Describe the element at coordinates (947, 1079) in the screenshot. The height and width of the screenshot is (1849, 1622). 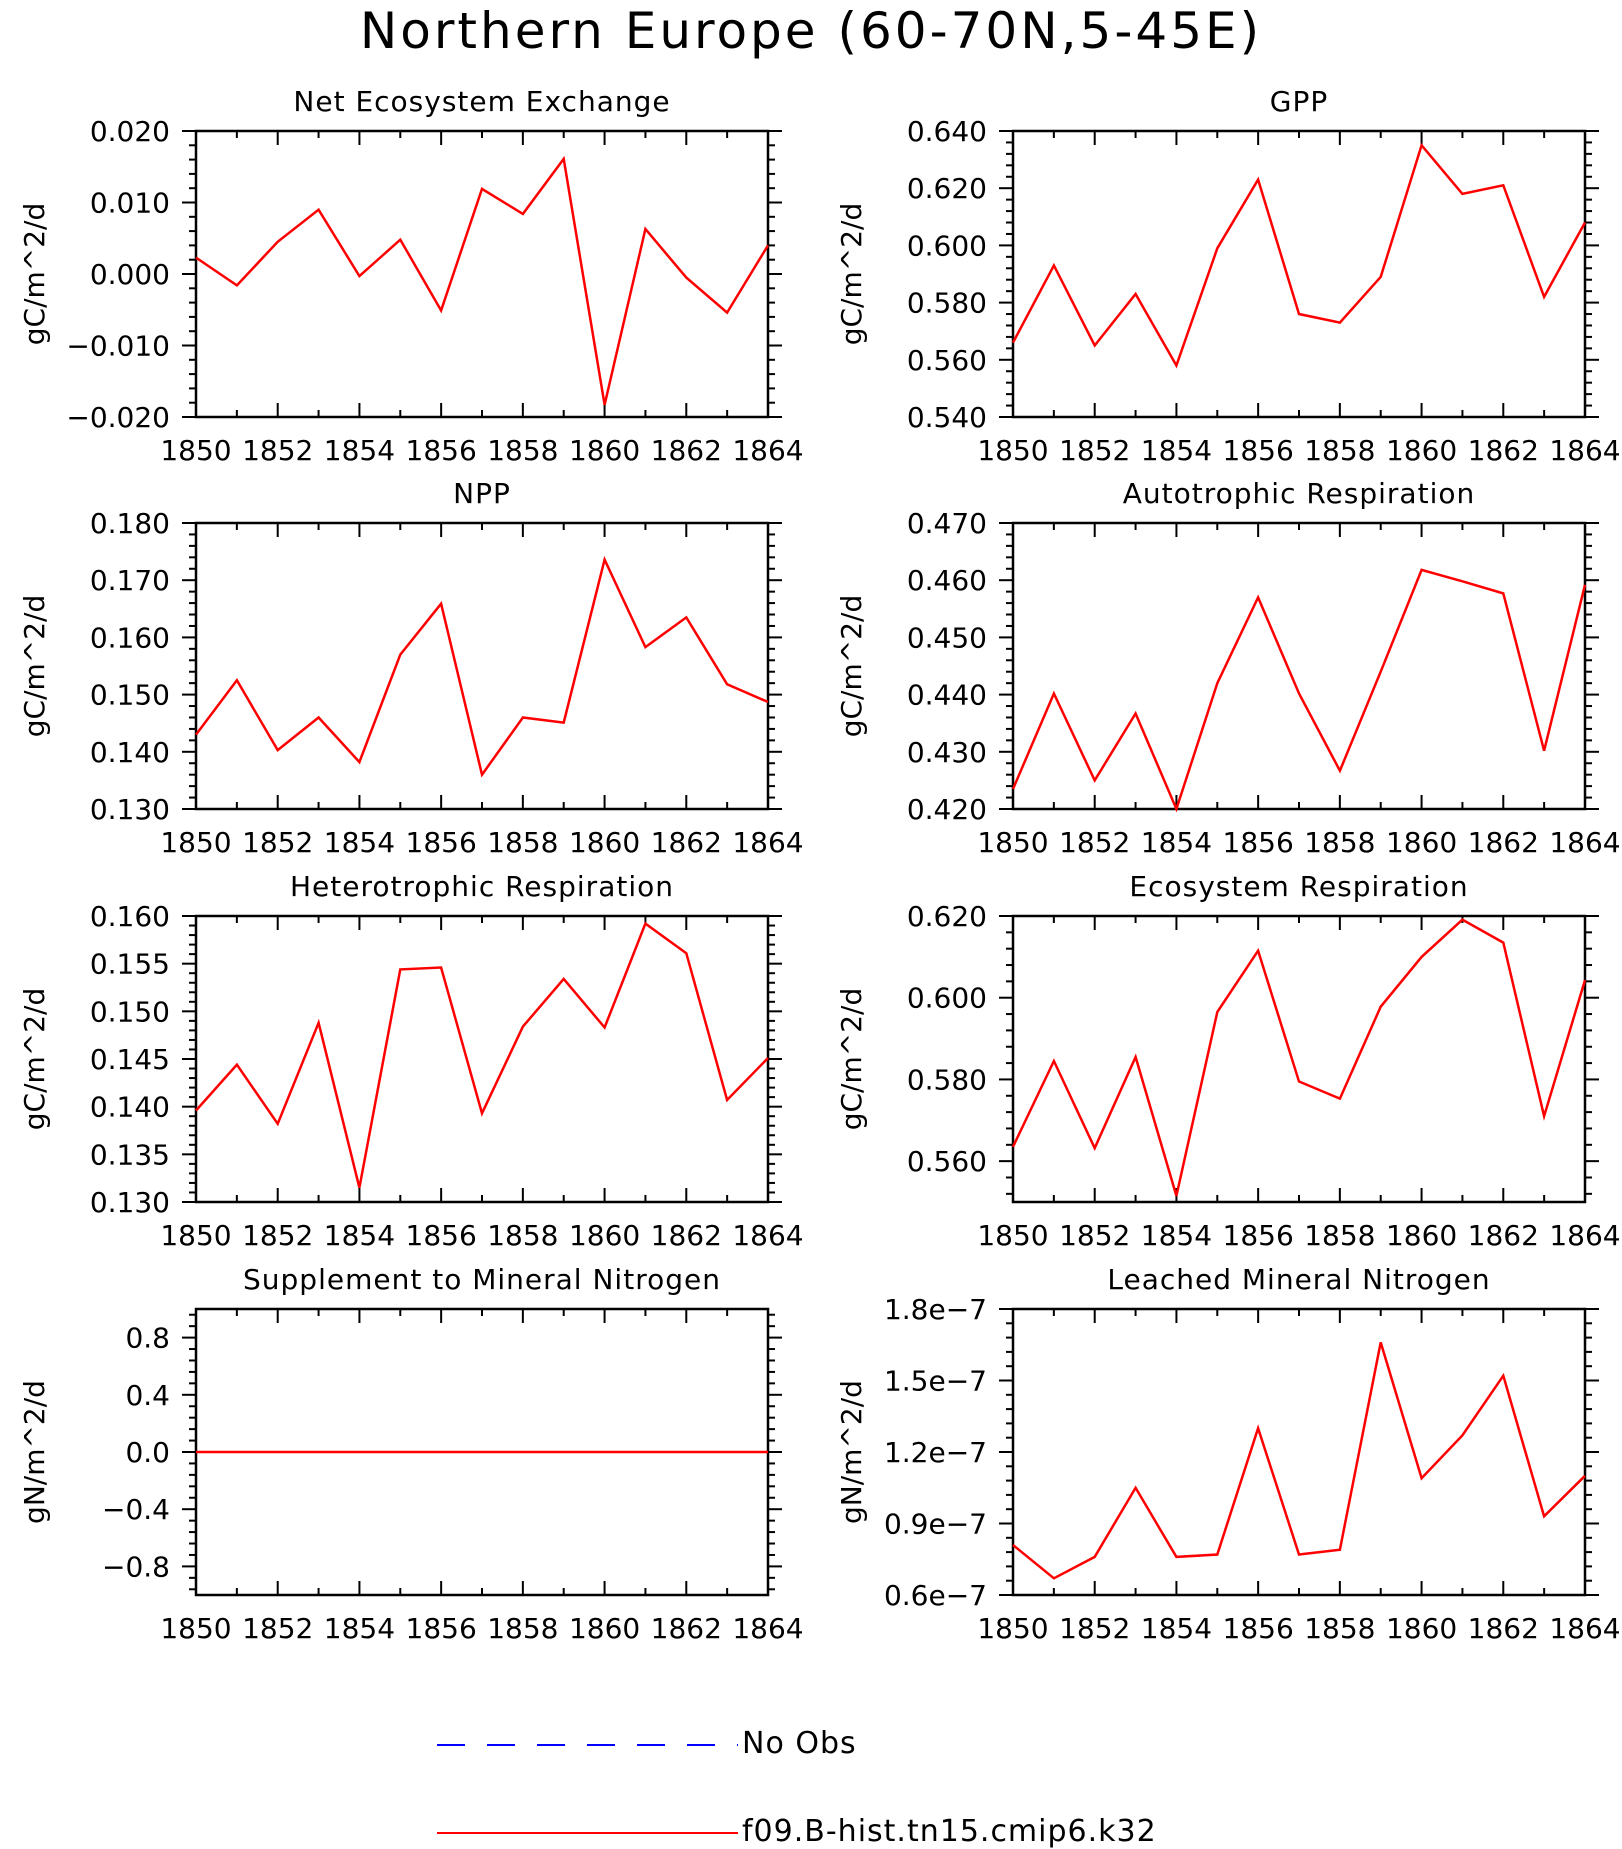
I see `panel-ecosystem-respiration-ytick-label: 0.580` at that location.